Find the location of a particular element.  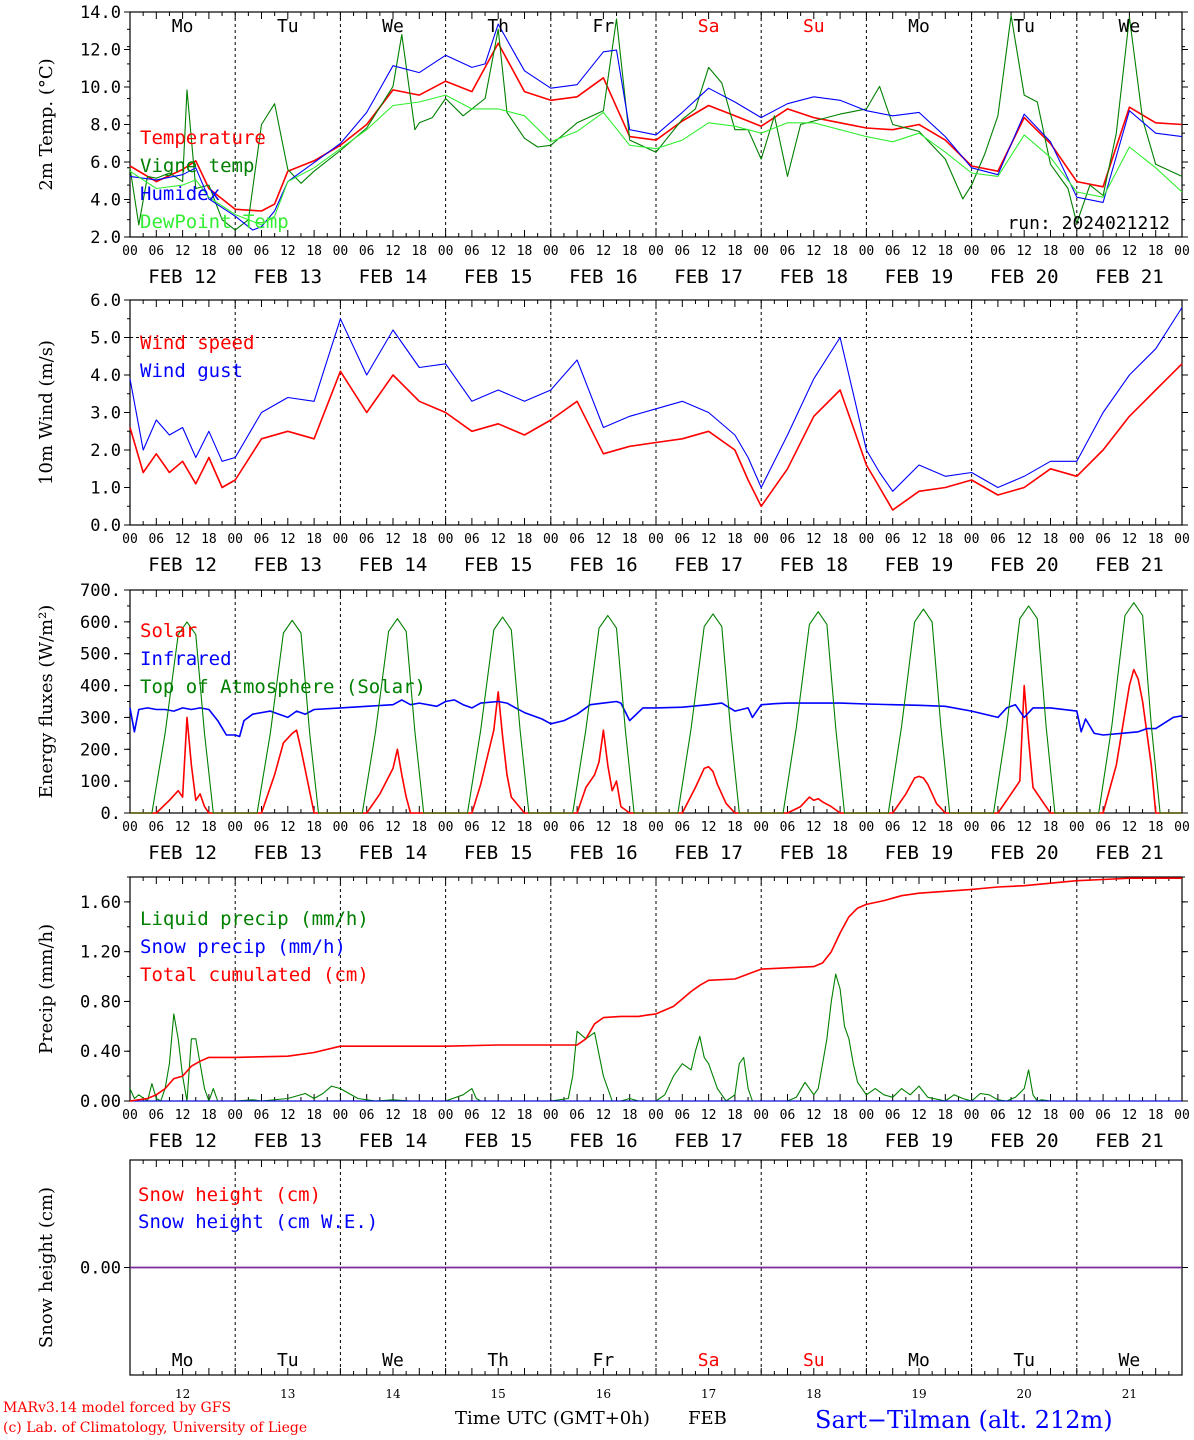

day-name: Sa is located at coordinates (709, 1360).